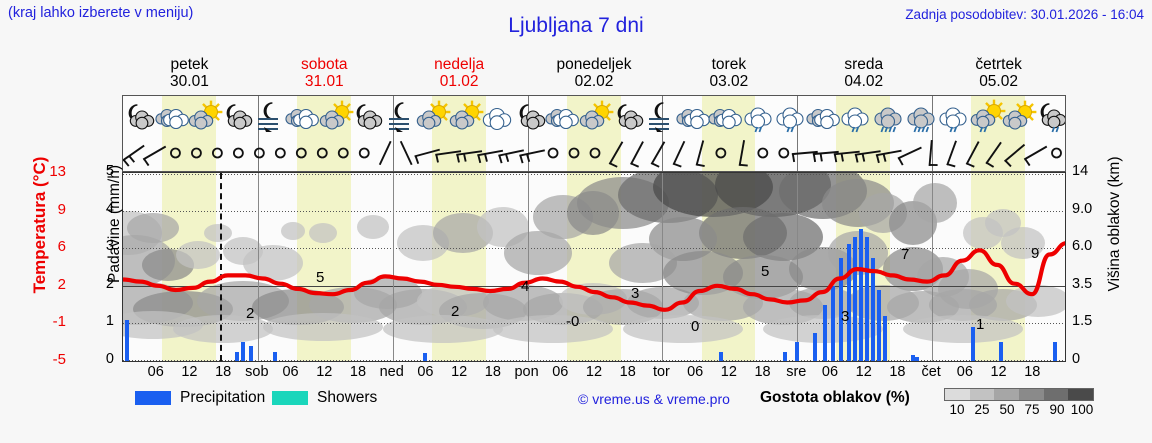  Describe the element at coordinates (957, 409) in the screenshot. I see `cloud-density-ramp-label: 10` at that location.